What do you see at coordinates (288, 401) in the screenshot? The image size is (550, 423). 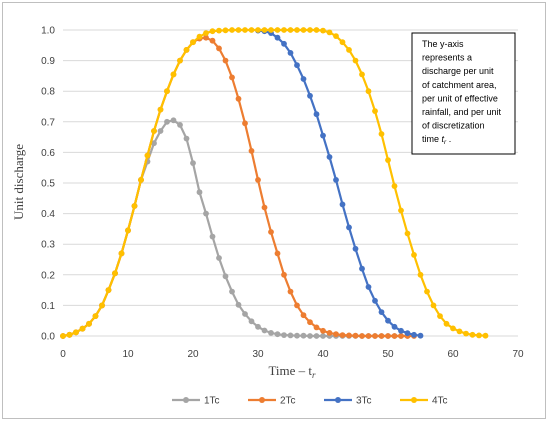 I see `legend-label: 2Tc` at bounding box center [288, 401].